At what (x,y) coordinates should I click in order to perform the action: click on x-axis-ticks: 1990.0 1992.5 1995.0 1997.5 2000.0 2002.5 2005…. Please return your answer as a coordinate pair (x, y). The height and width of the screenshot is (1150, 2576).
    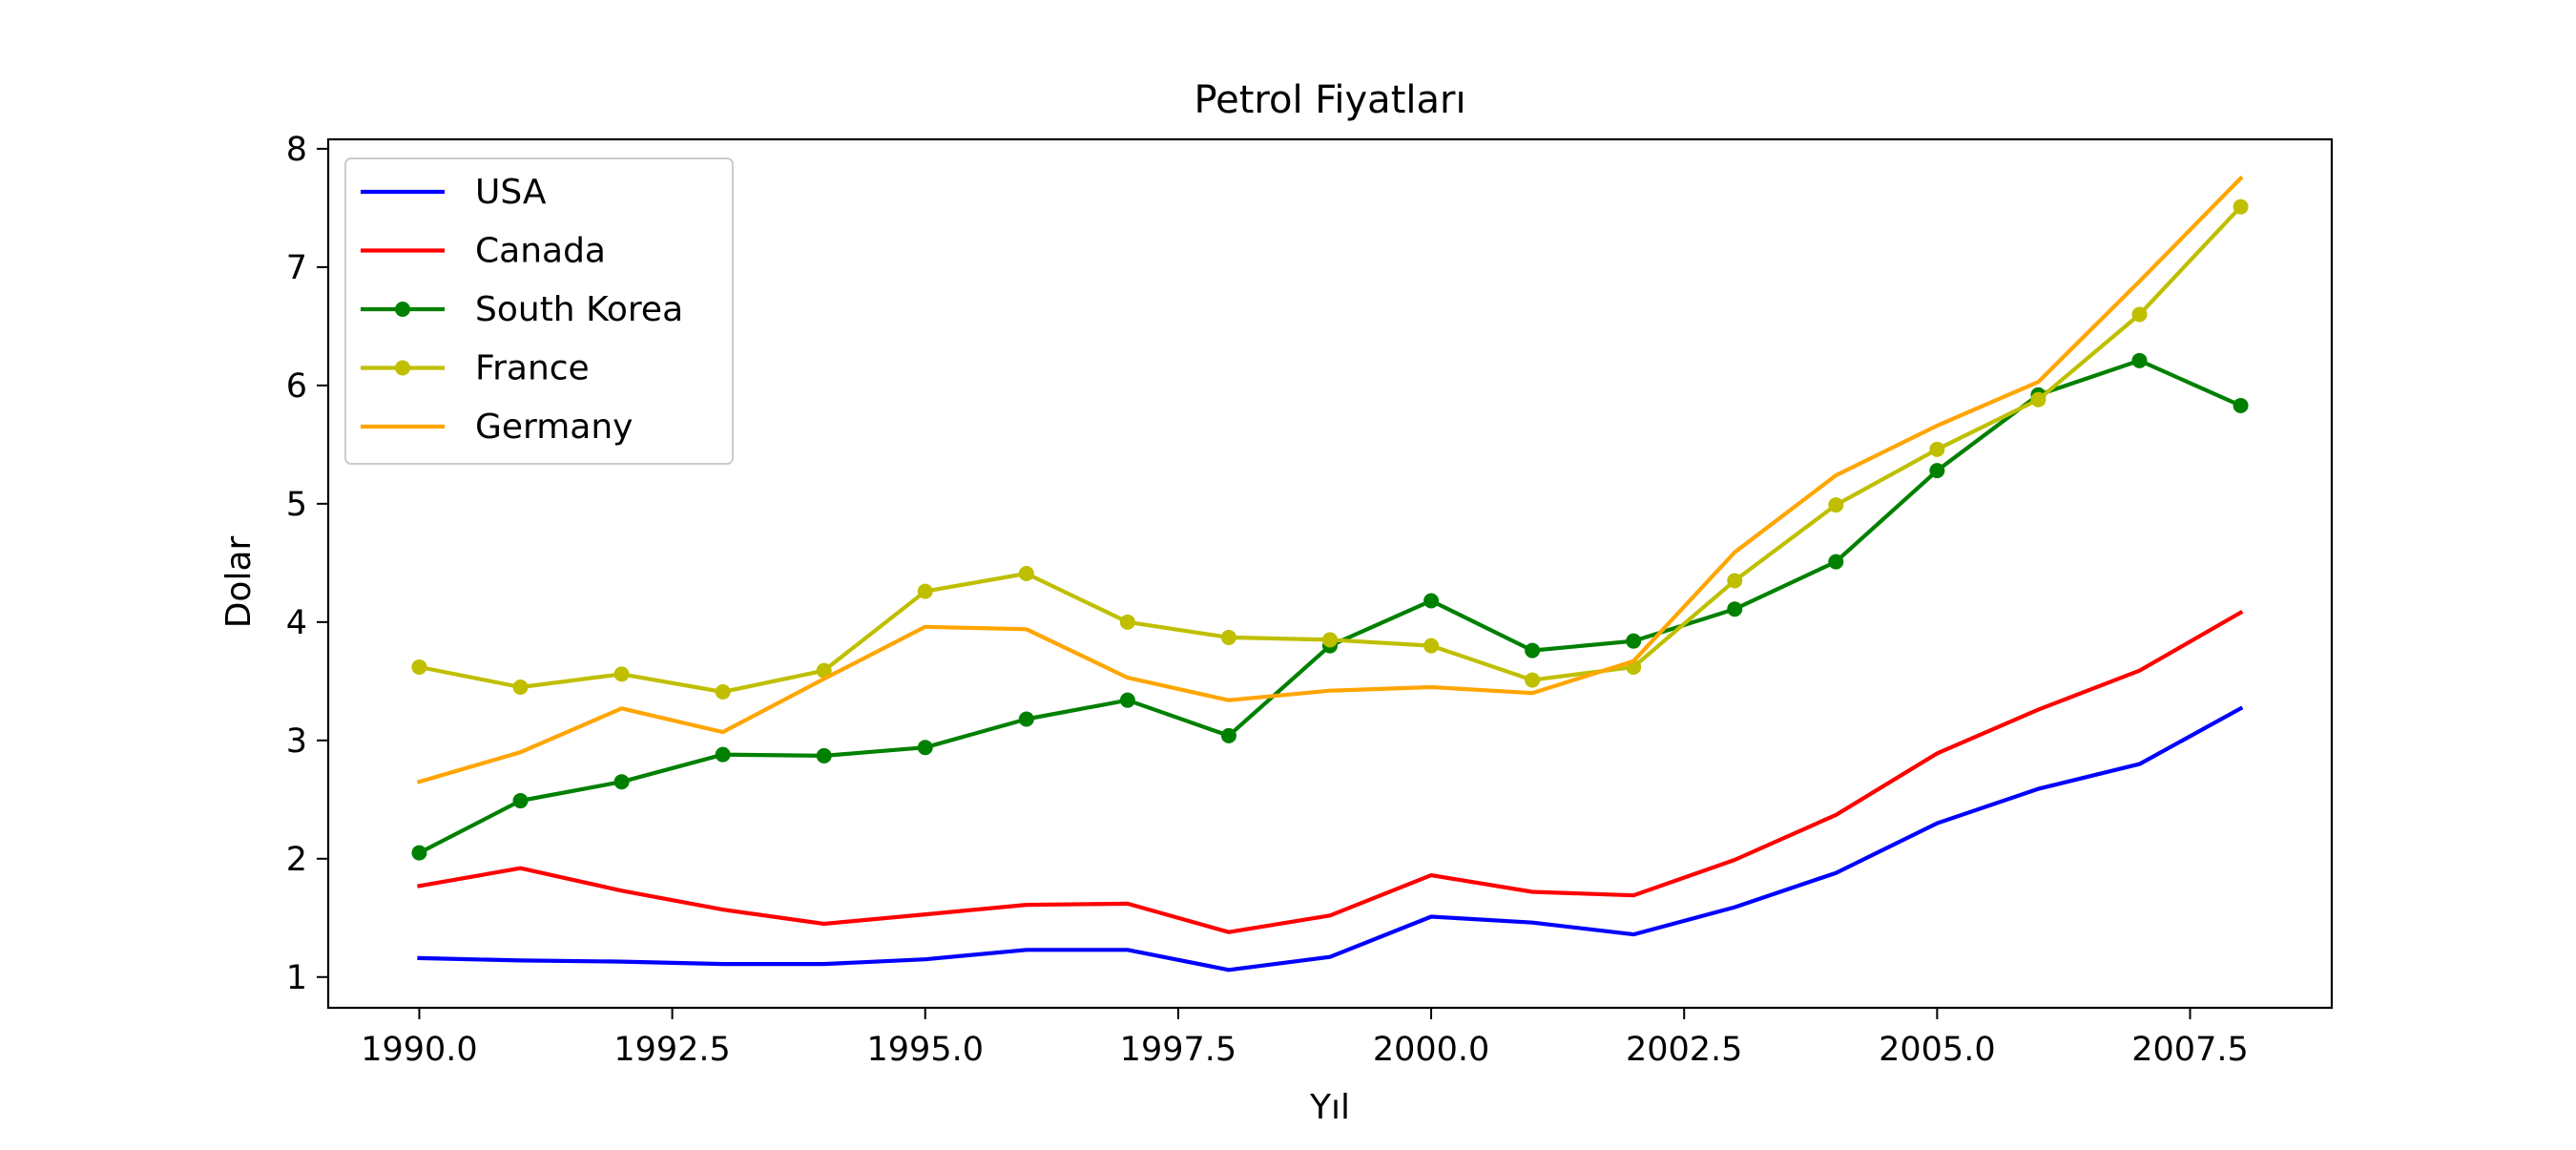
    Looking at the image, I should click on (1305, 1038).